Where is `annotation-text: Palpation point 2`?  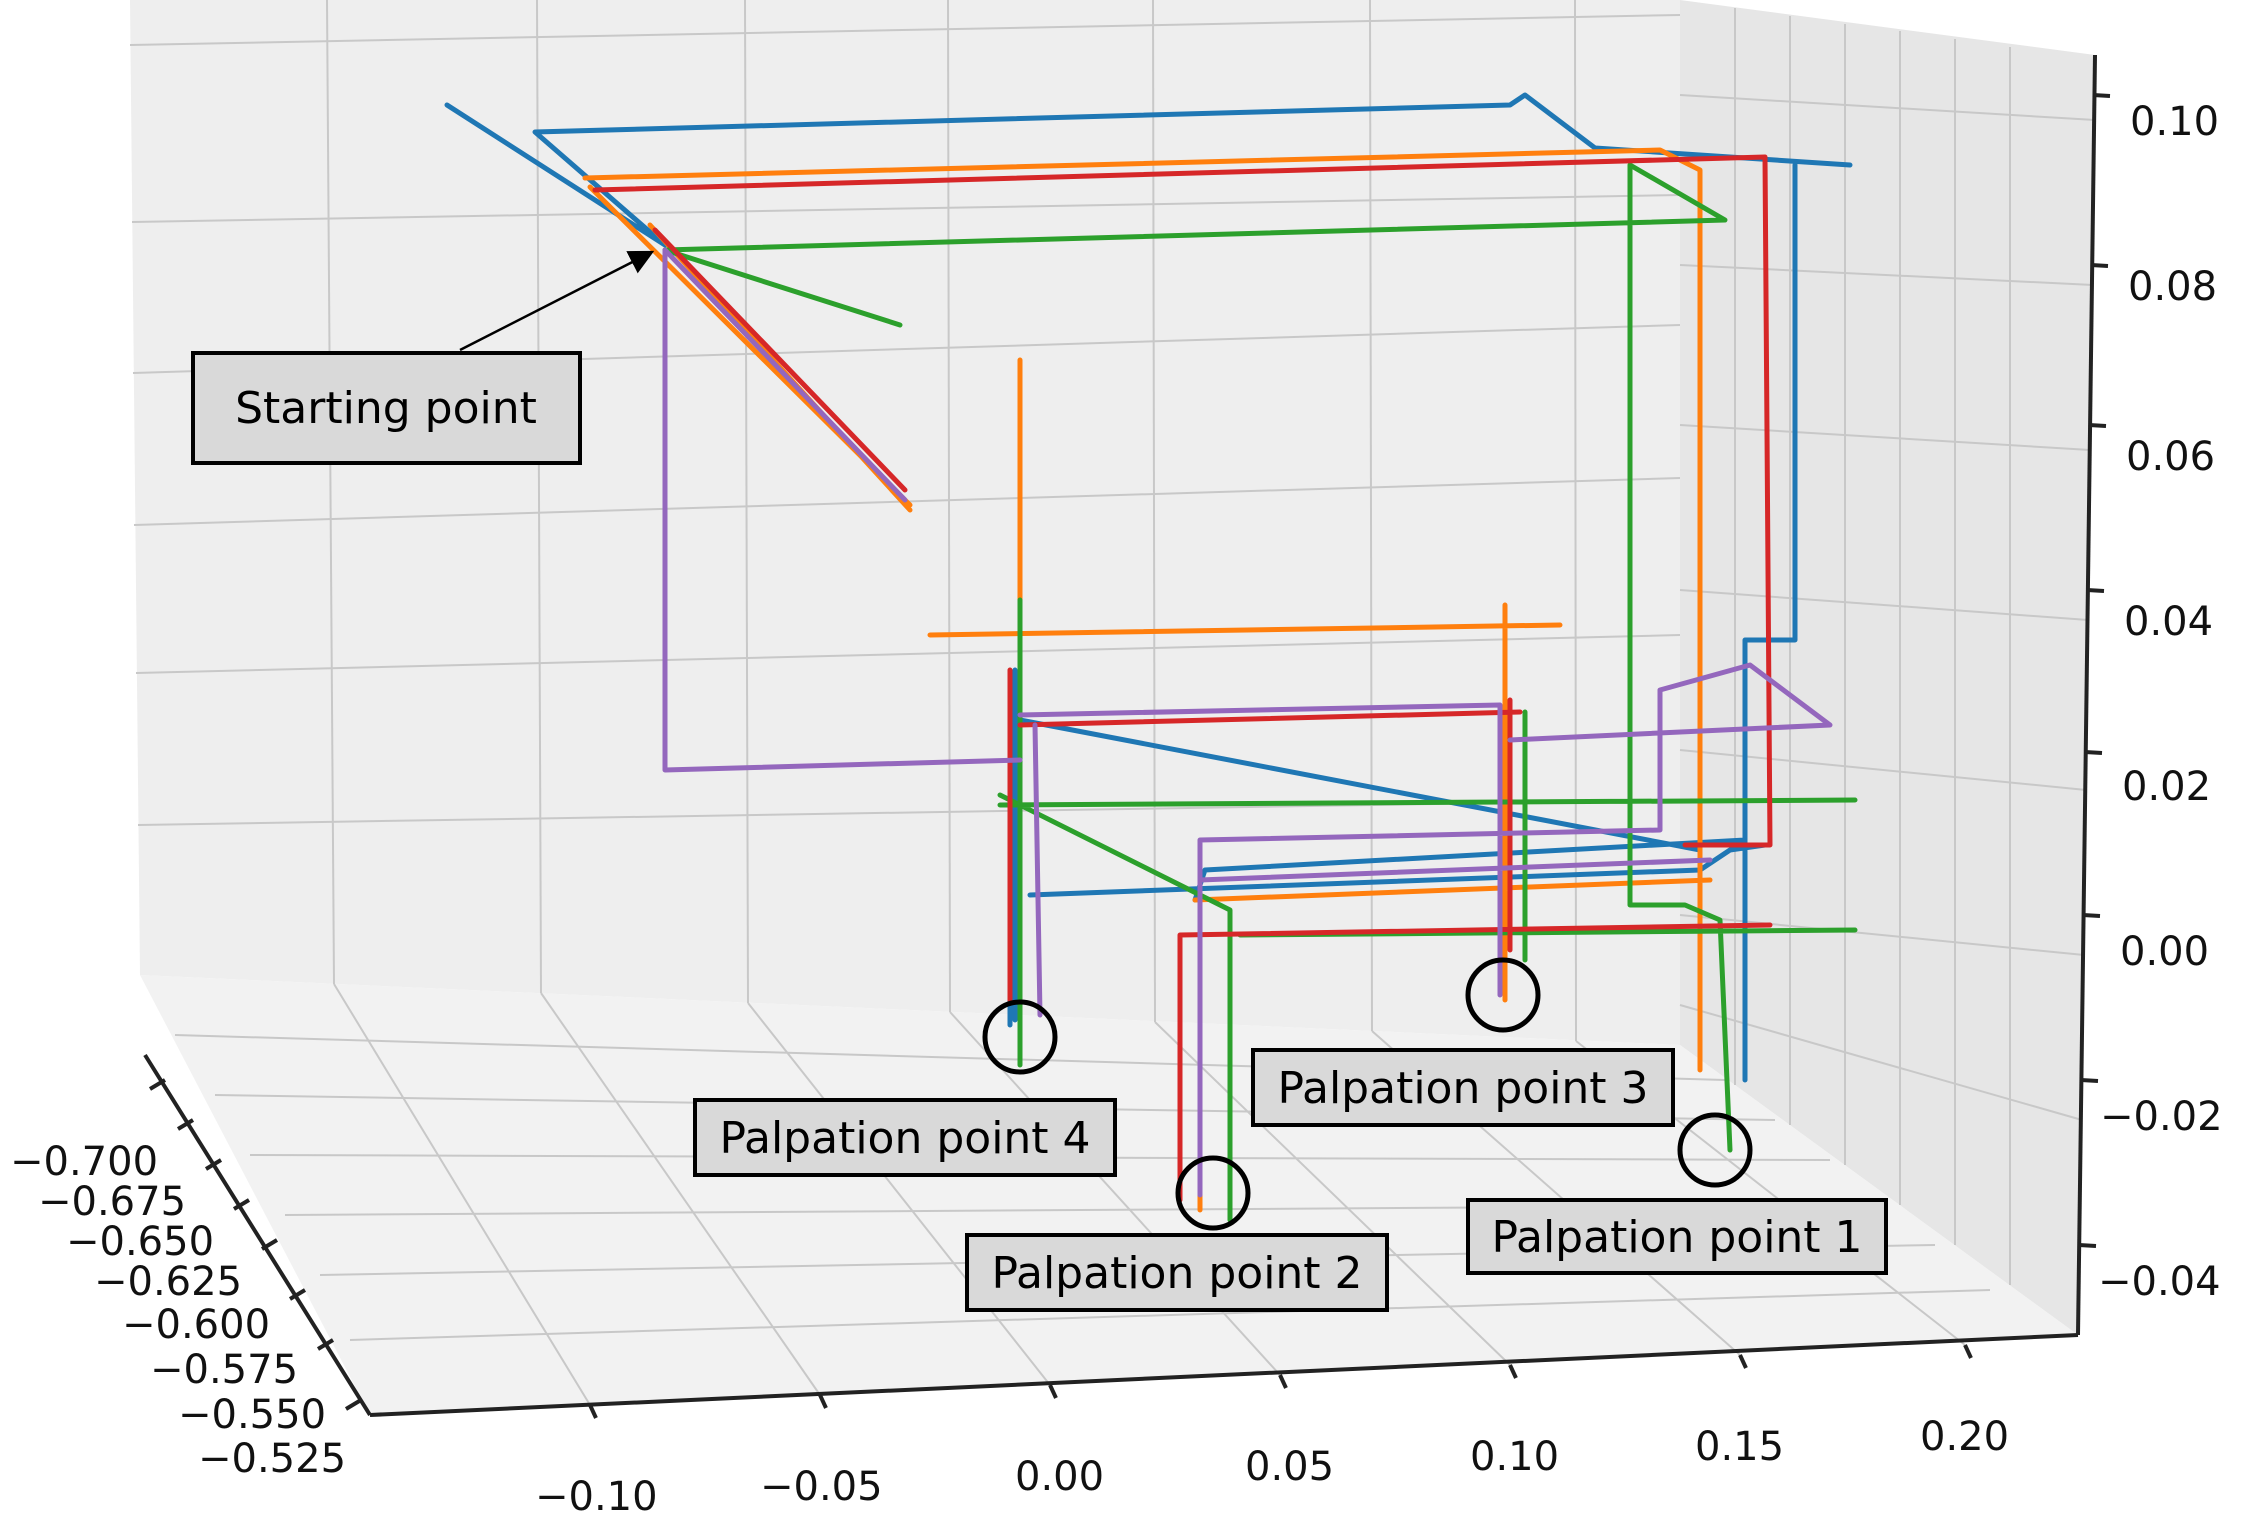 annotation-text: Palpation point 2 is located at coordinates (1176, 1273).